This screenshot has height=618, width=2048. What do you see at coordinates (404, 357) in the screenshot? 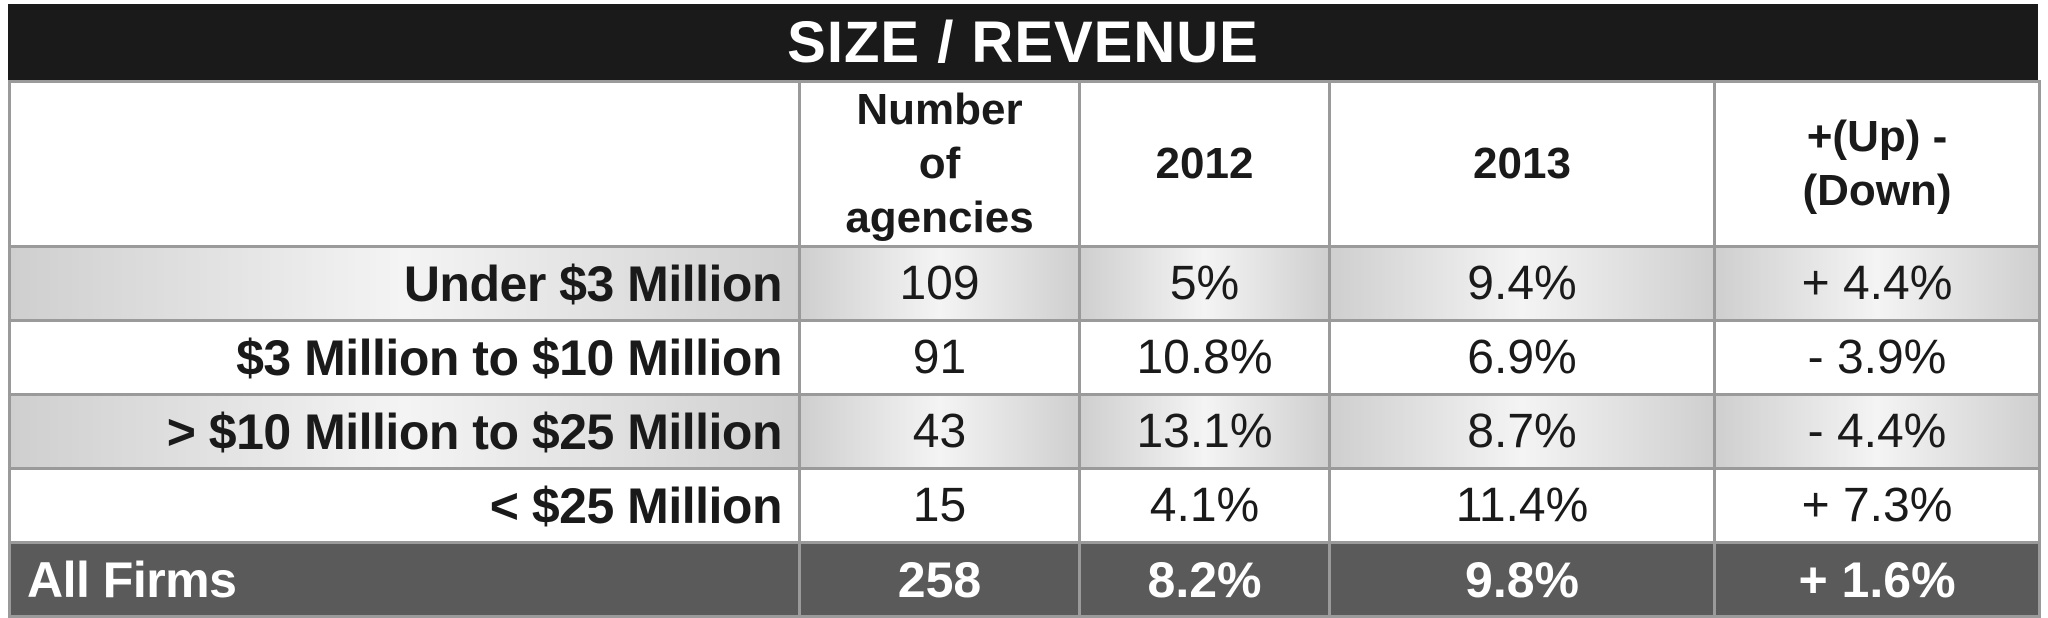
I see `row-label: $3 Million to $10 Million` at bounding box center [404, 357].